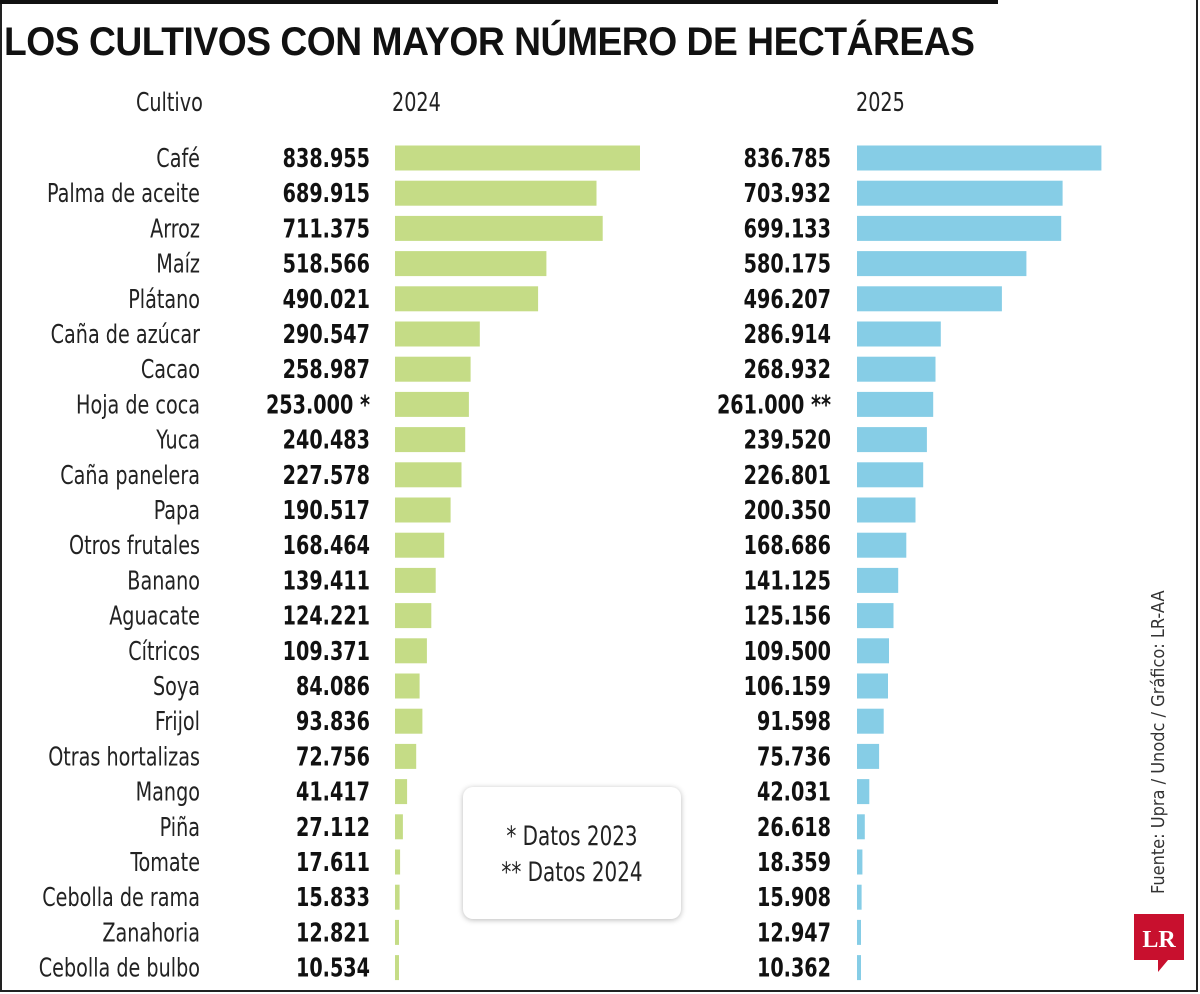 Image resolution: width=1200 pixels, height=994 pixels. I want to click on value-label-2025: 286.914, so click(787, 334).